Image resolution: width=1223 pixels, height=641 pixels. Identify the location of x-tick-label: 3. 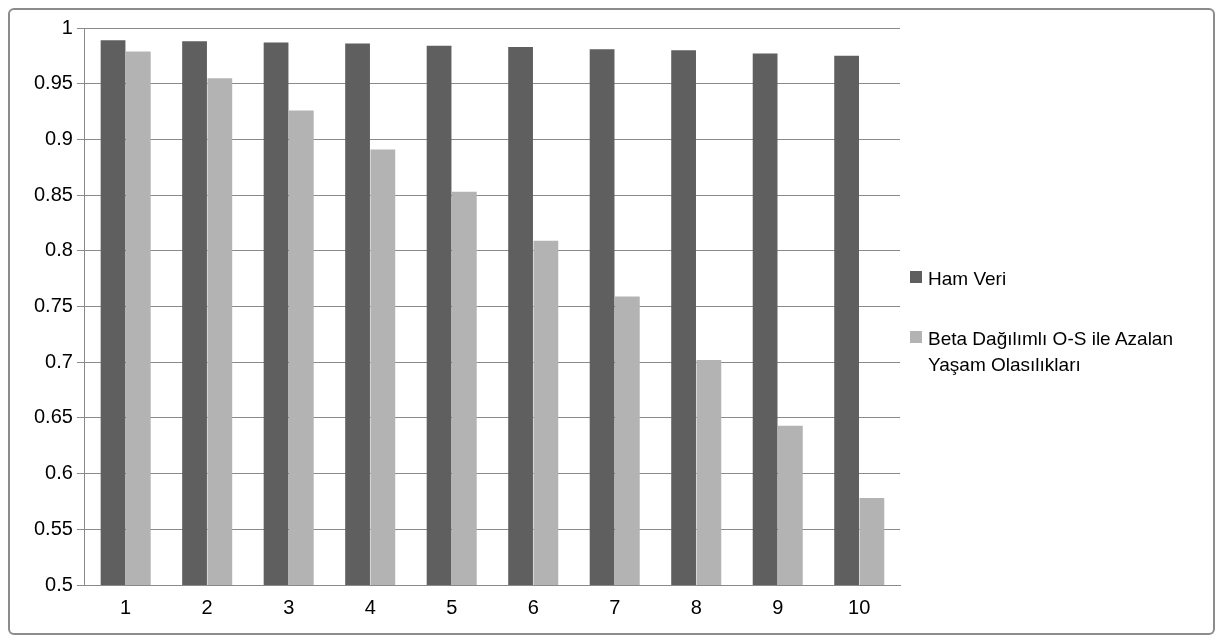
(289, 606).